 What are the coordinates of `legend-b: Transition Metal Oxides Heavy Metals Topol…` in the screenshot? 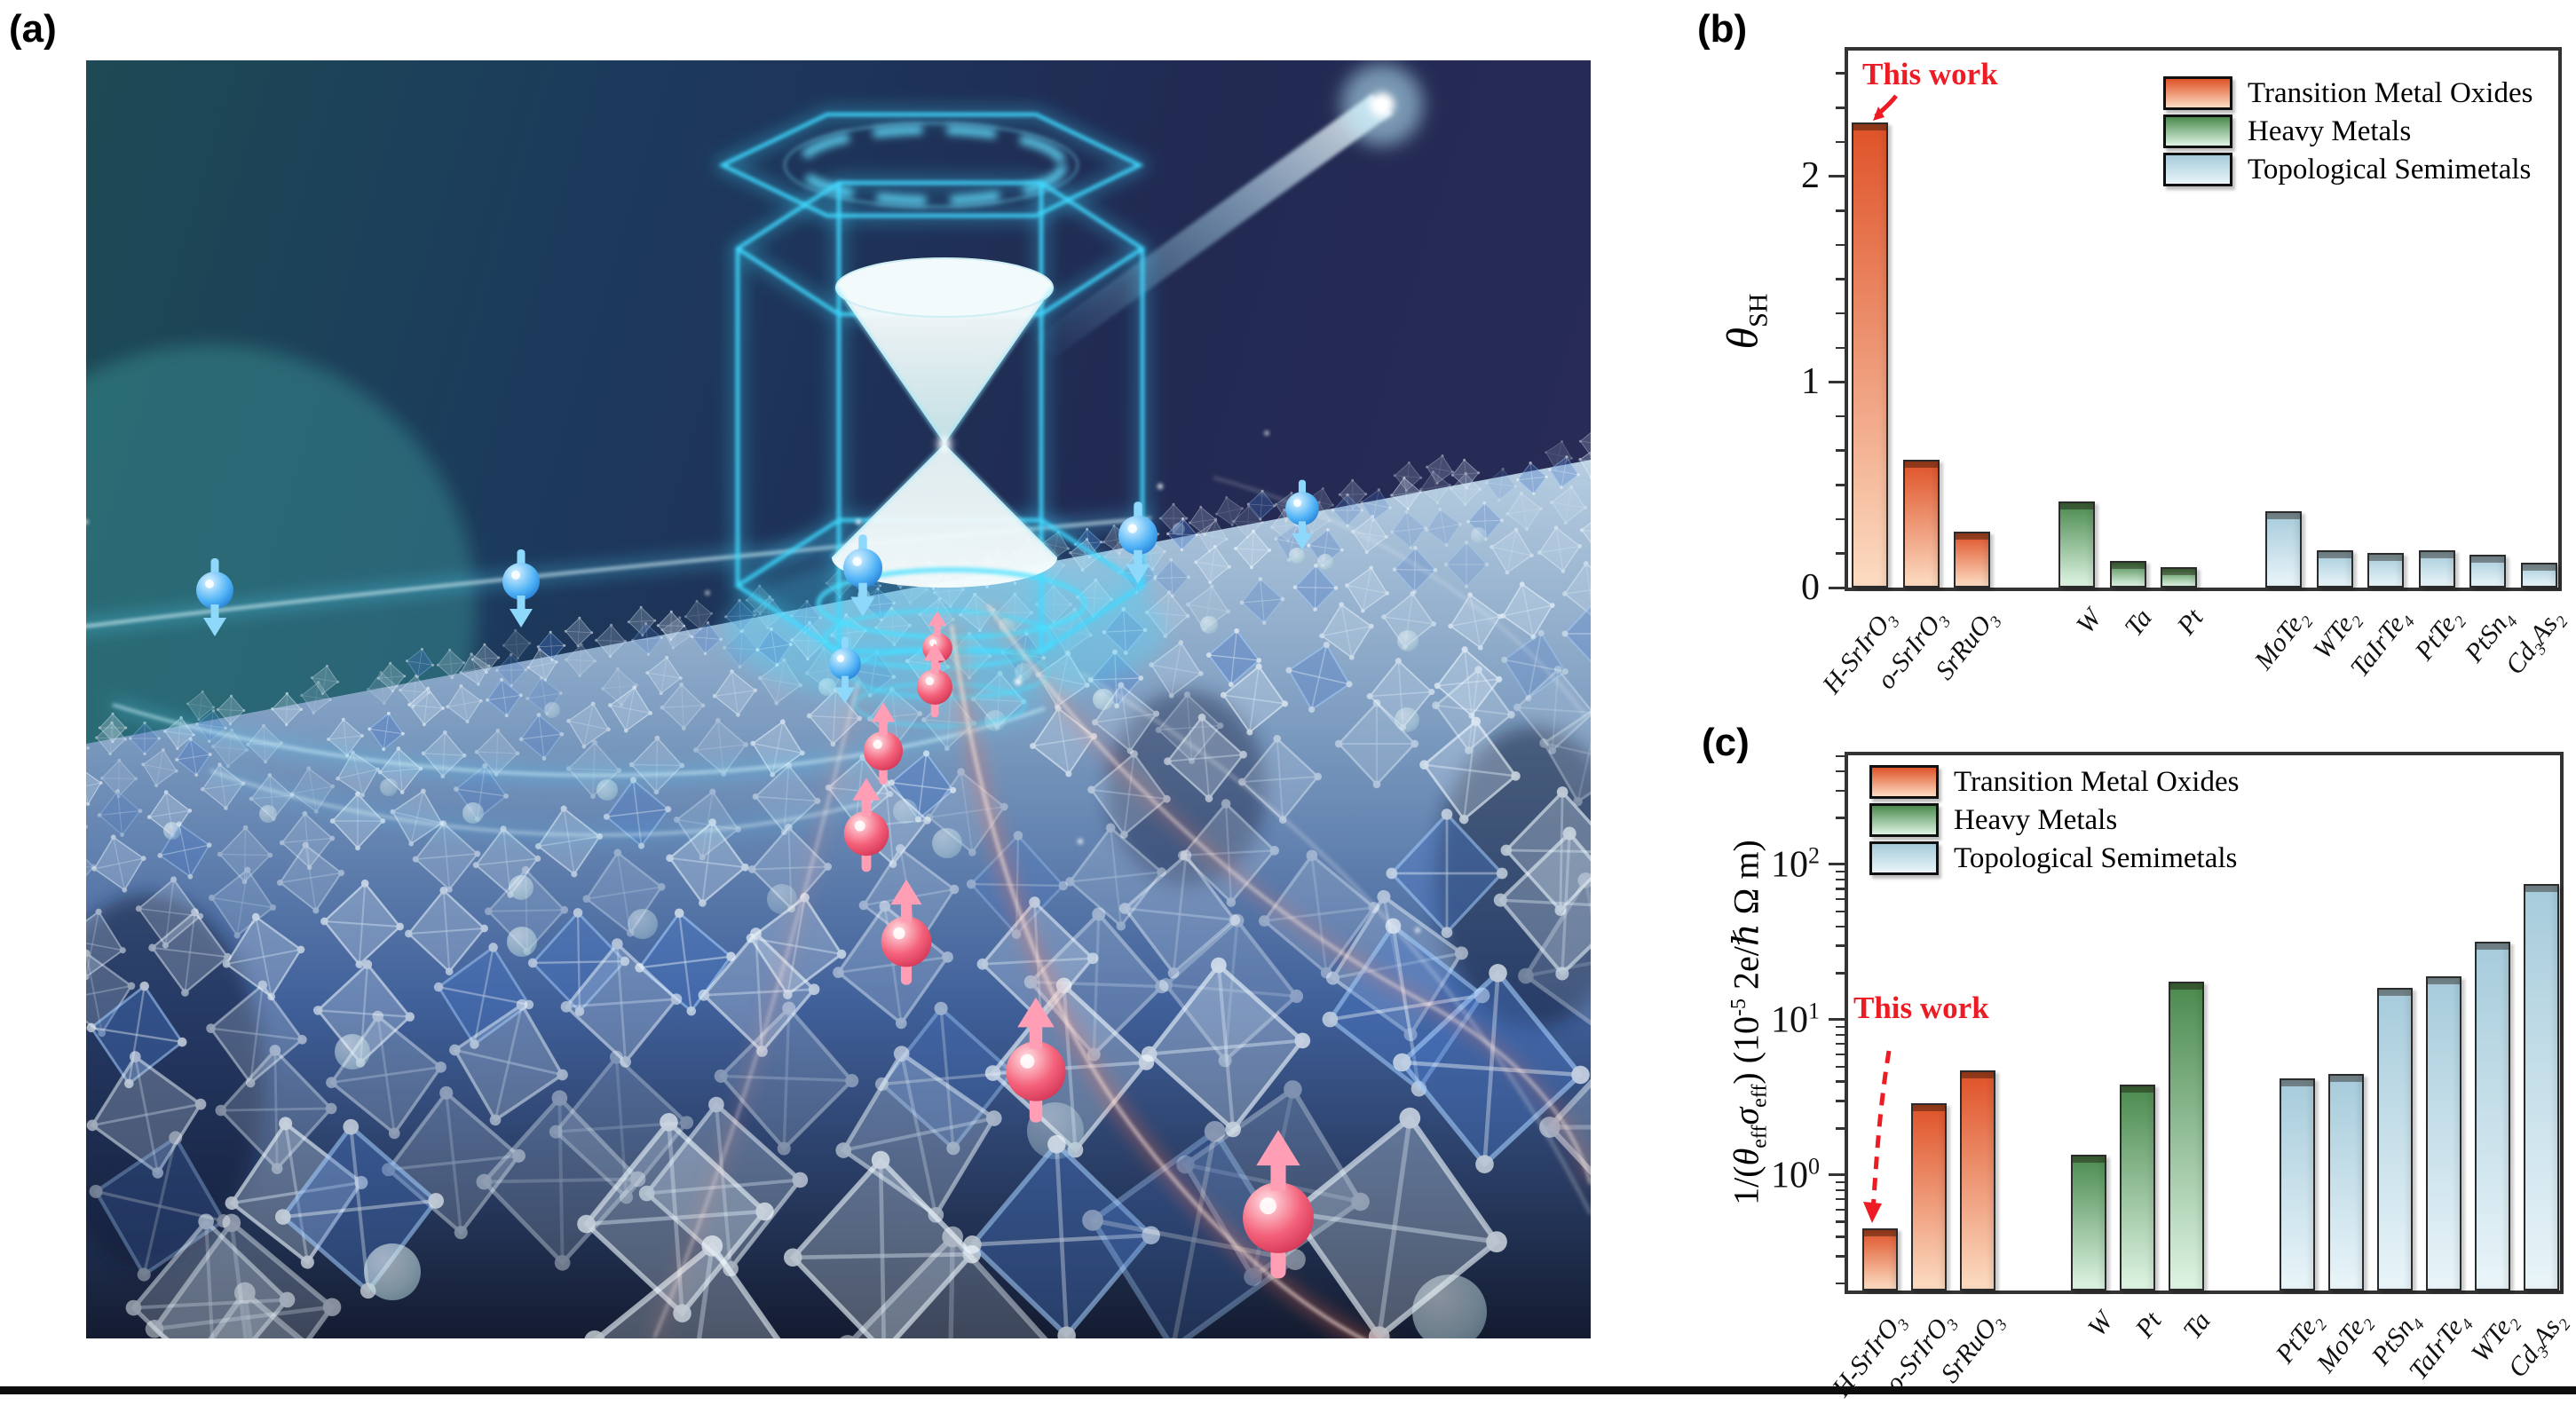 It's located at (2348, 133).